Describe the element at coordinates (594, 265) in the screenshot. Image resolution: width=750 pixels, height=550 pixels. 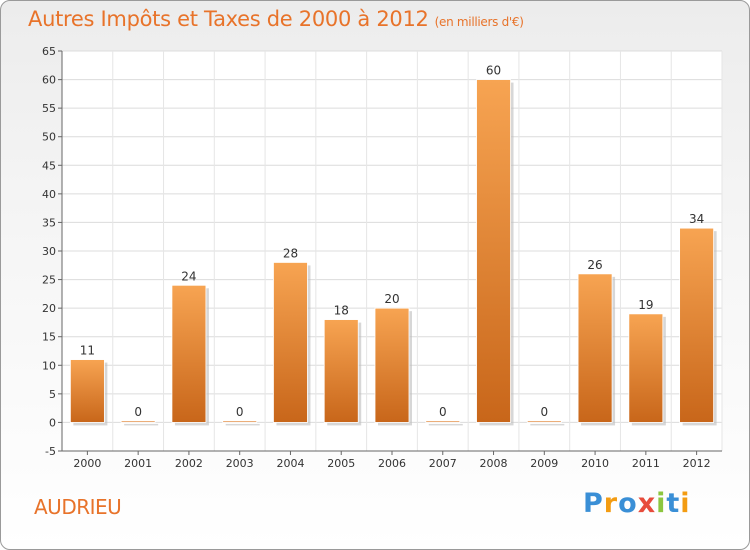
I see `data-label: 26` at that location.